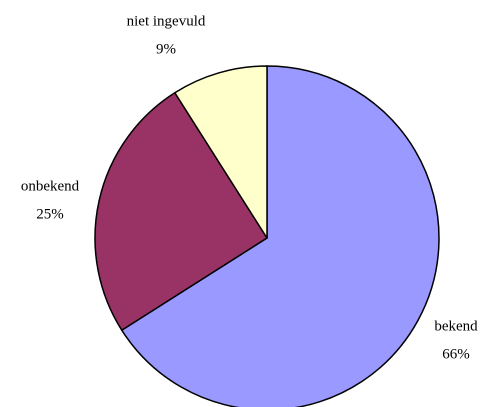  Describe the element at coordinates (456, 326) in the screenshot. I see `slice-label: bekend` at that location.